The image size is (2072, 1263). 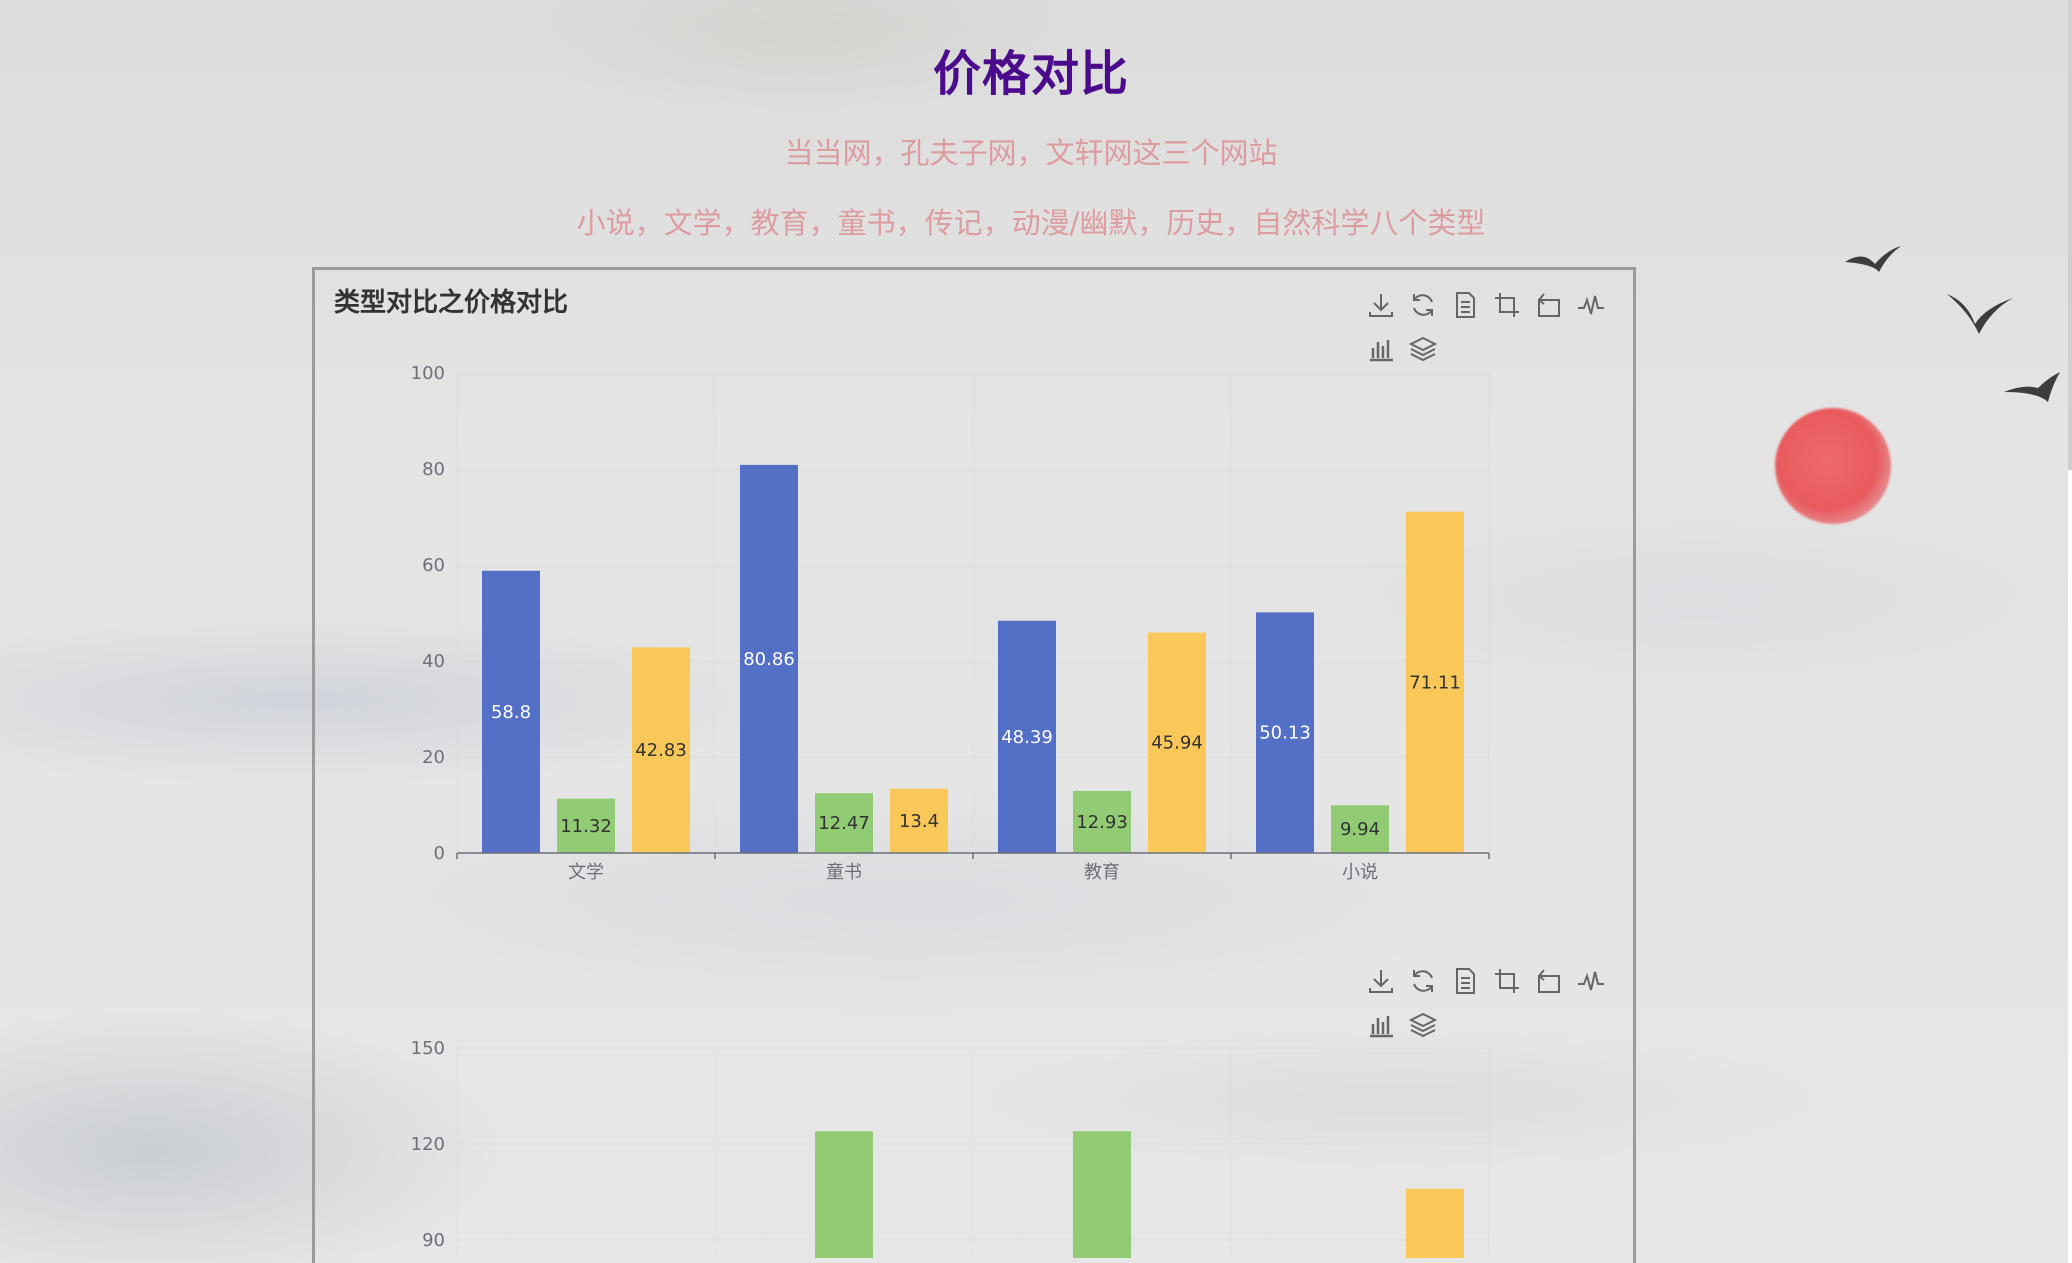 I want to click on bar-data-label: 71.11, so click(x=1435, y=682).